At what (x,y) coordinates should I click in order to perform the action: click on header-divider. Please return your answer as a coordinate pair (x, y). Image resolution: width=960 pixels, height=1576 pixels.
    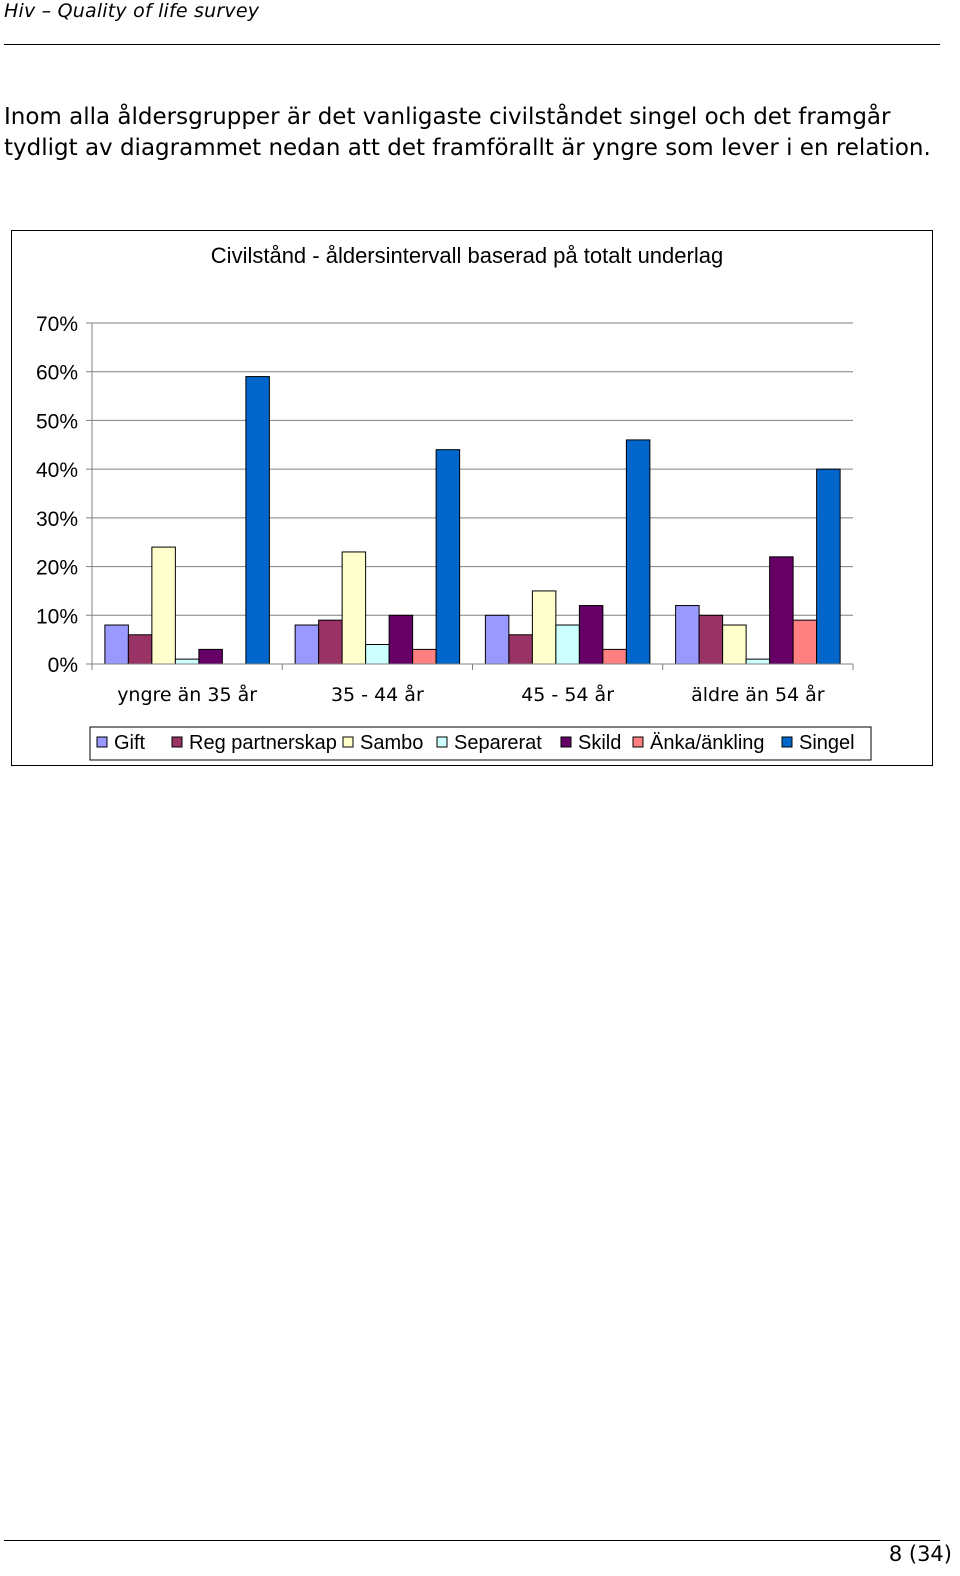
    Looking at the image, I should click on (472, 44).